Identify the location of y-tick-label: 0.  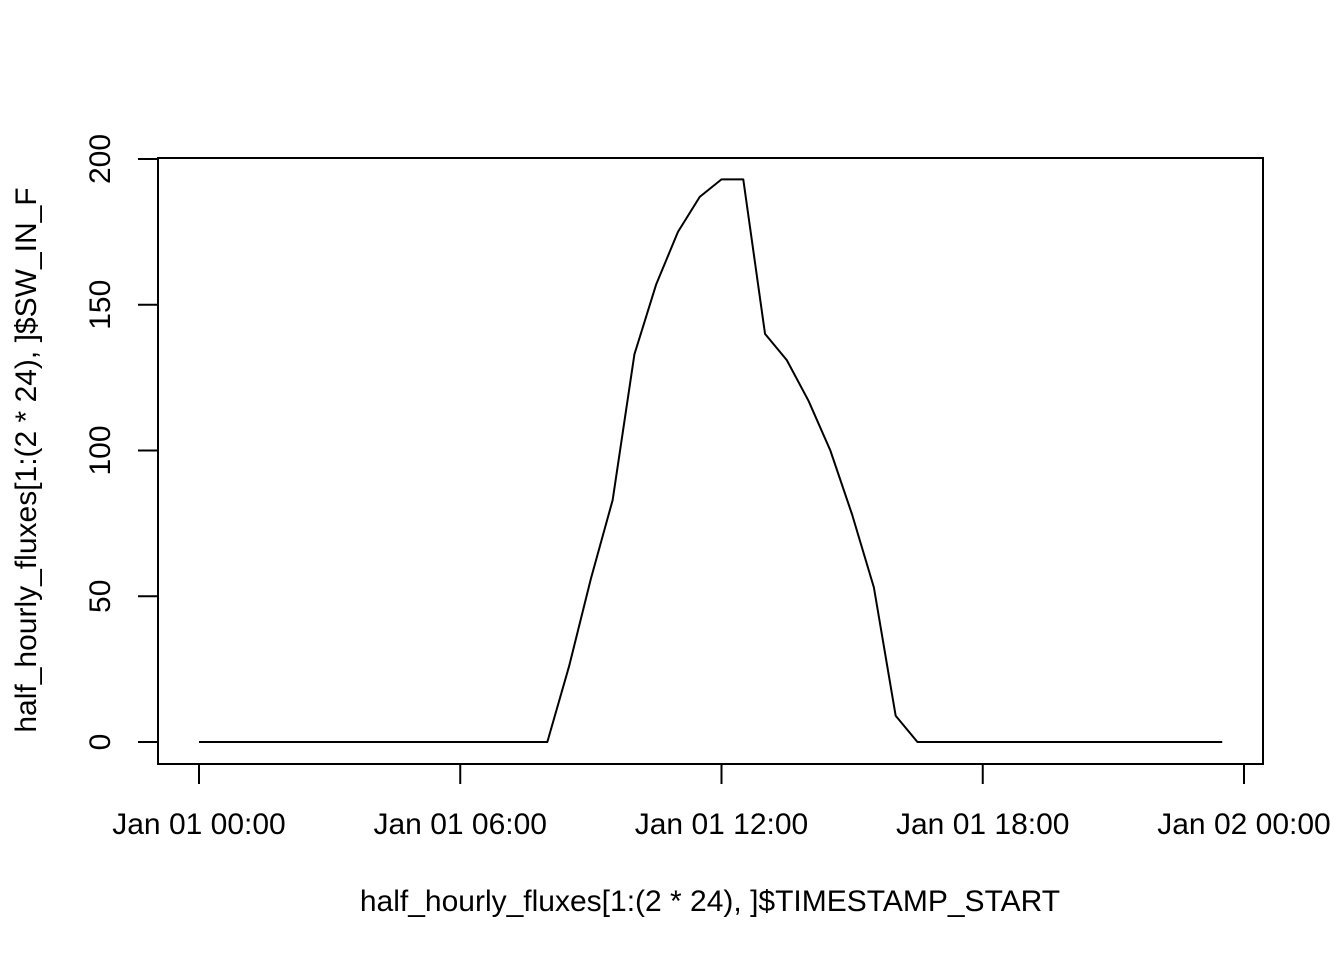
(100, 742).